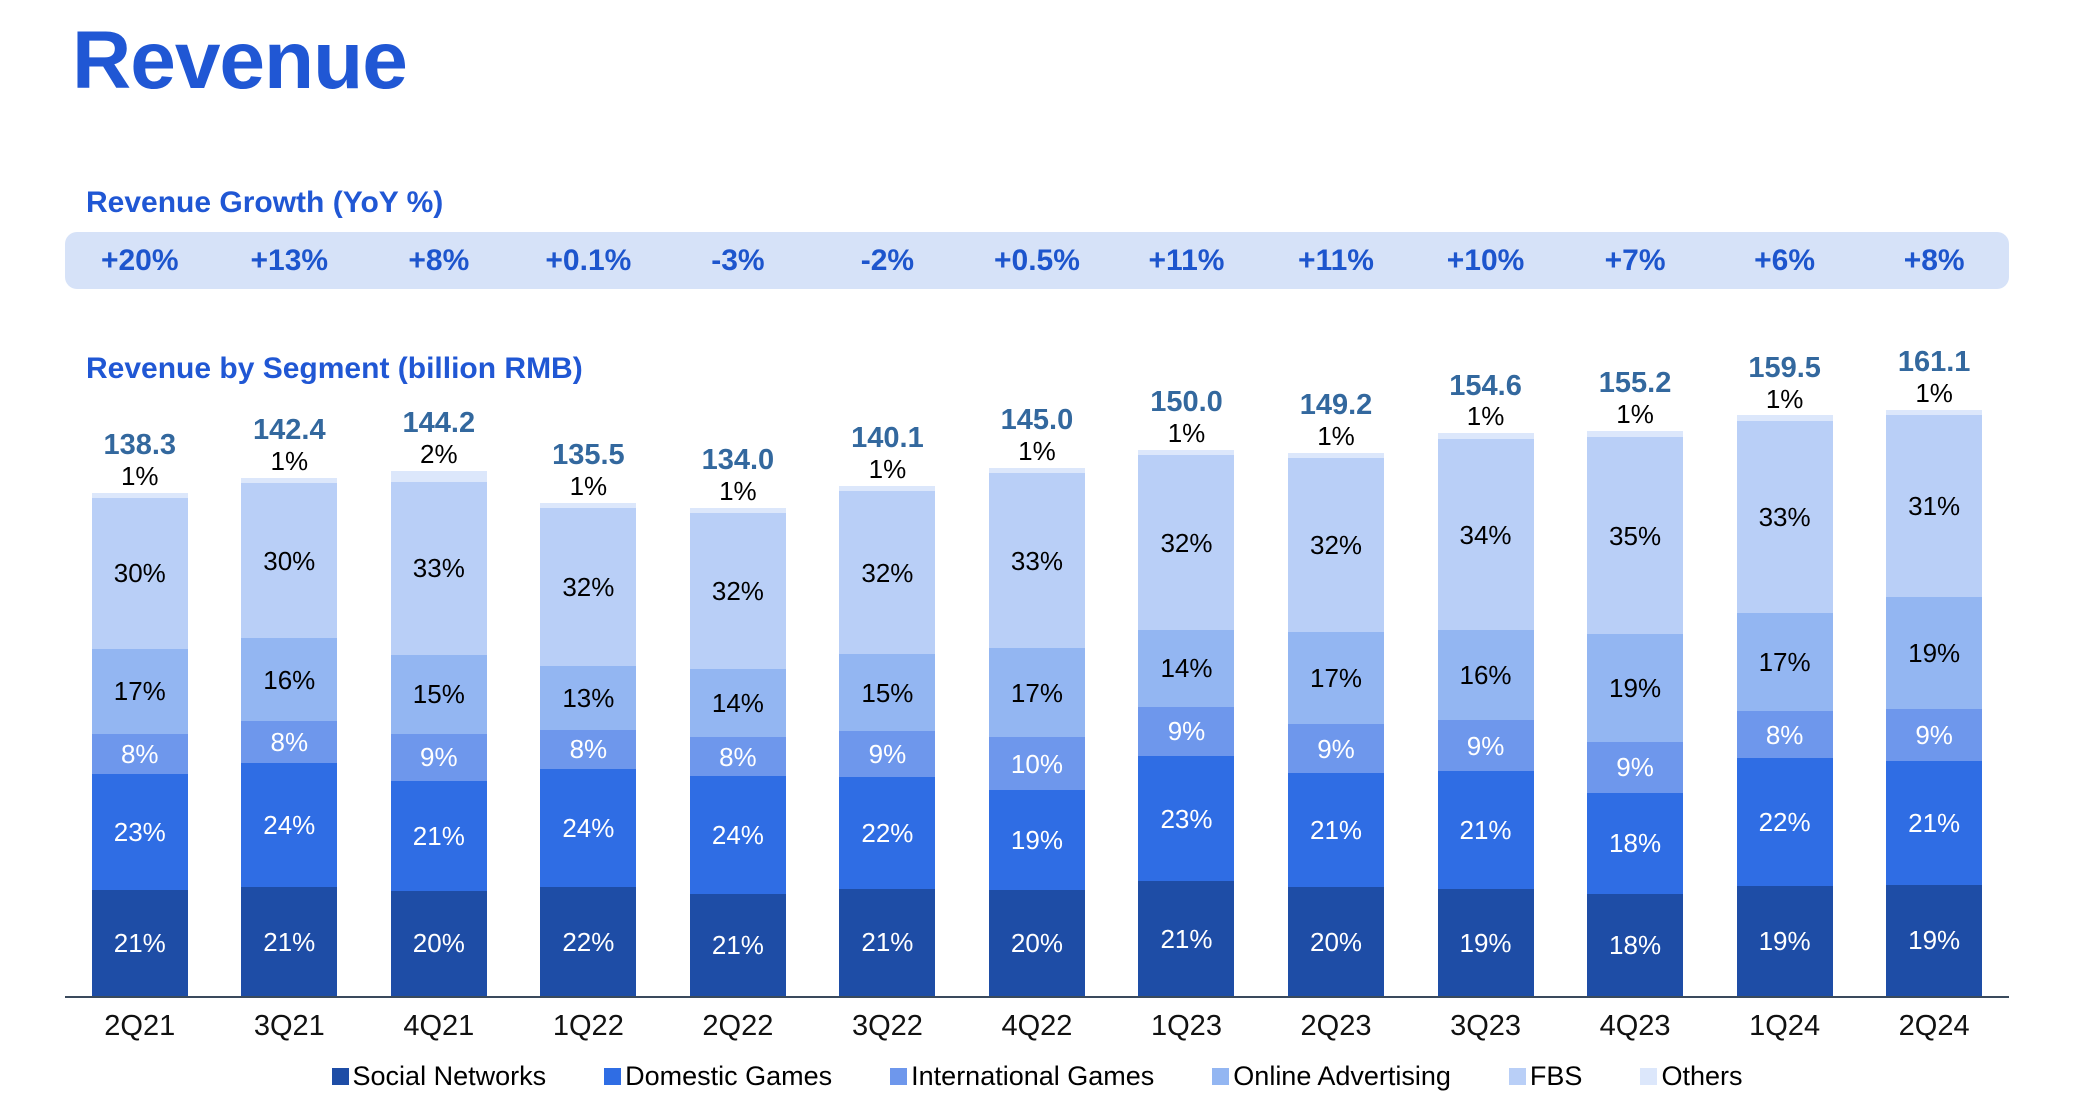  Describe the element at coordinates (139, 260) in the screenshot. I see `growth-value: +20%` at that location.